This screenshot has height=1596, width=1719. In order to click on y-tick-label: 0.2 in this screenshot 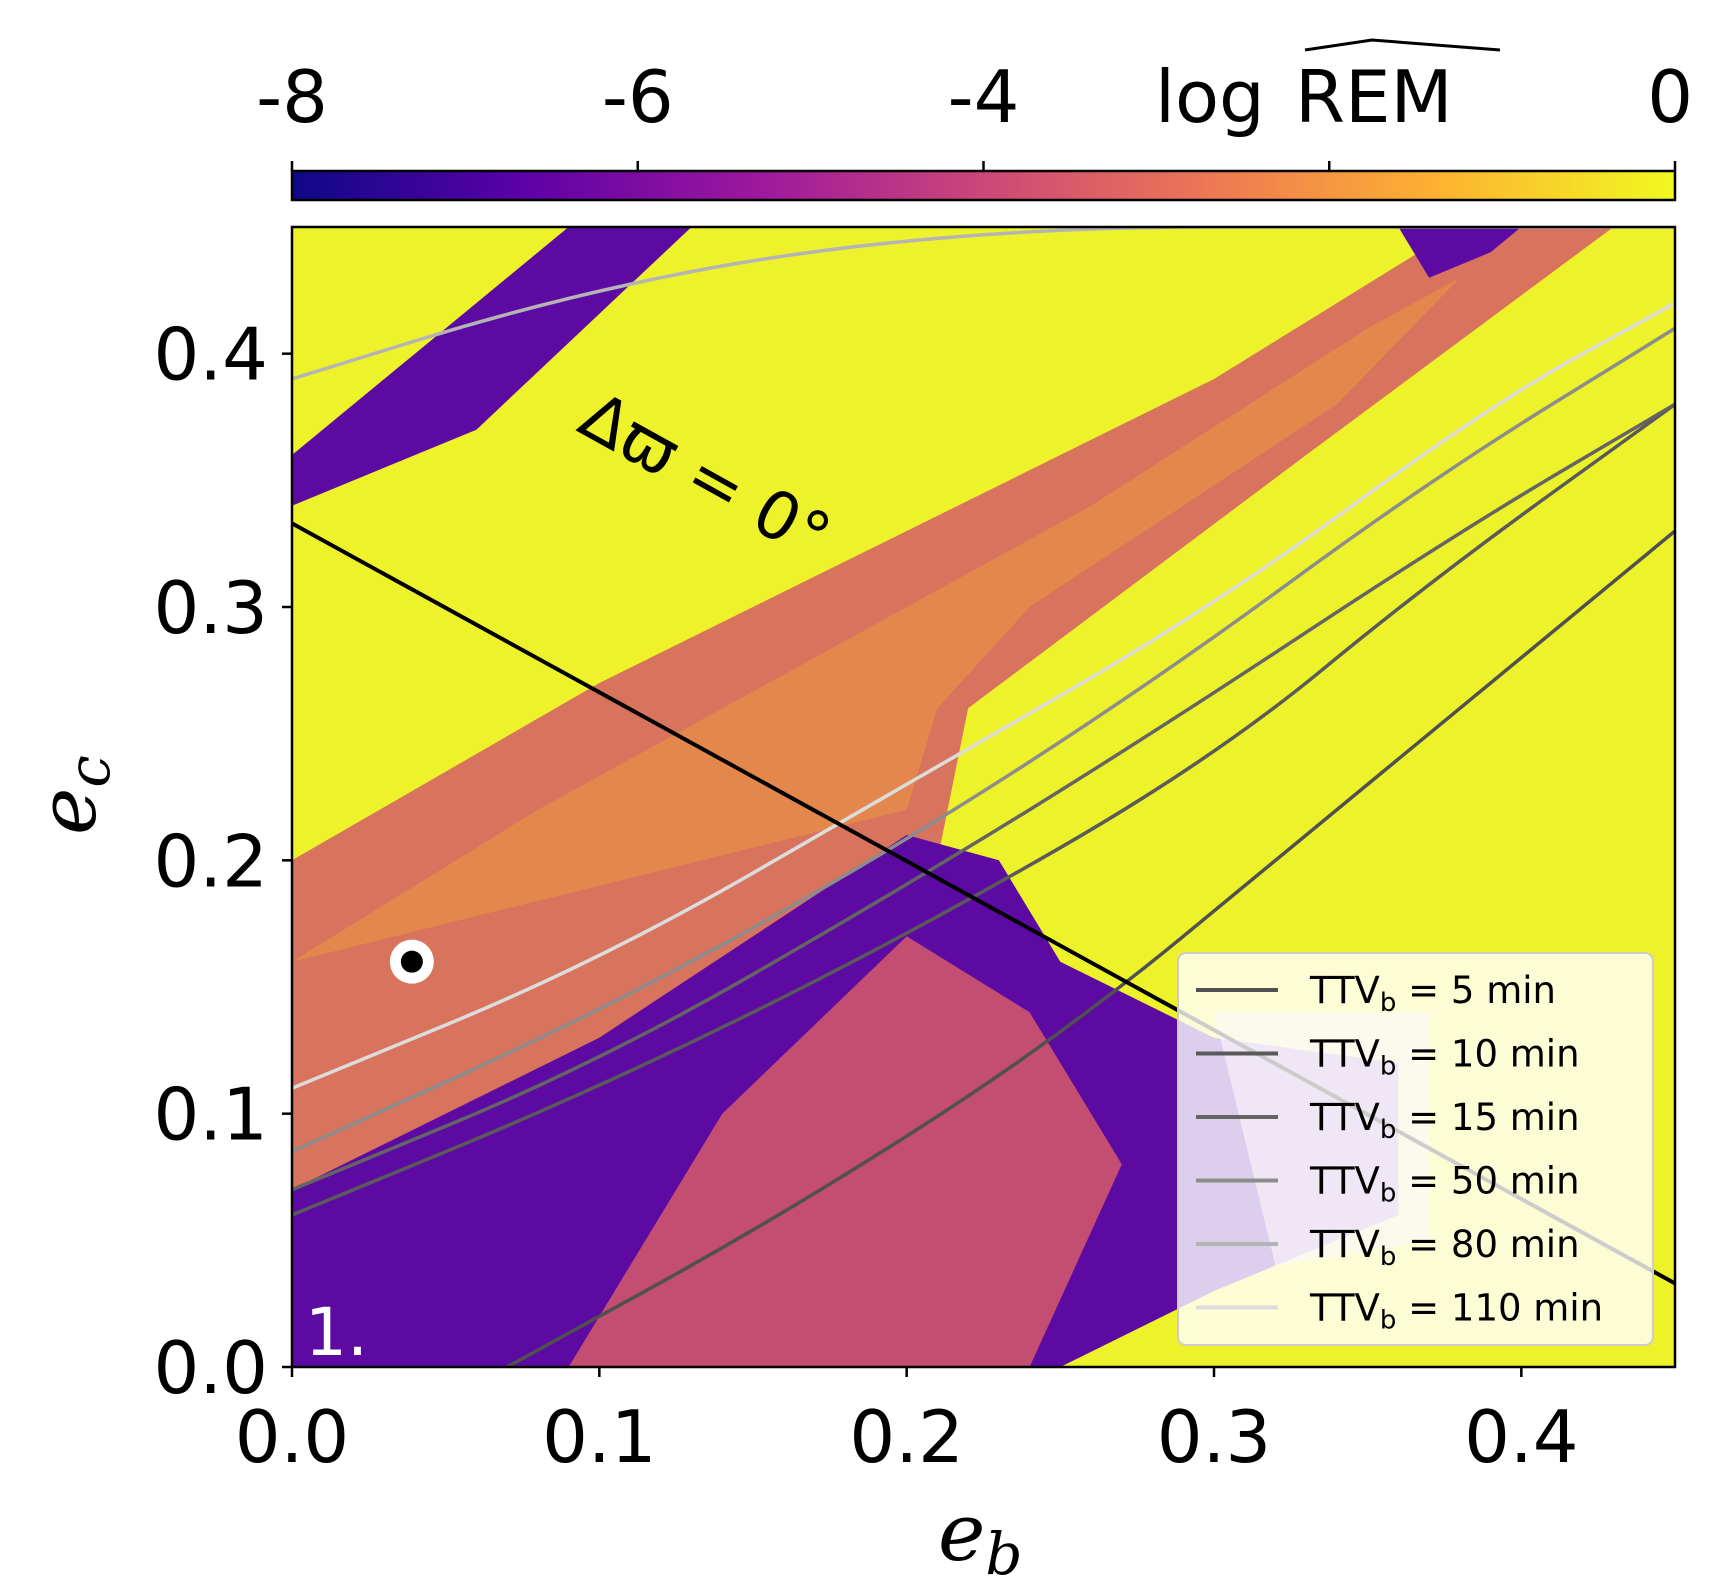, I will do `click(210, 861)`.